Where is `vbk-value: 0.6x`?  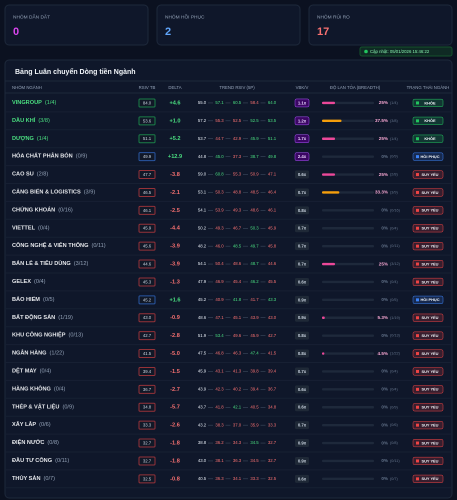
vbk-value: 0.6x is located at coordinates (302, 174).